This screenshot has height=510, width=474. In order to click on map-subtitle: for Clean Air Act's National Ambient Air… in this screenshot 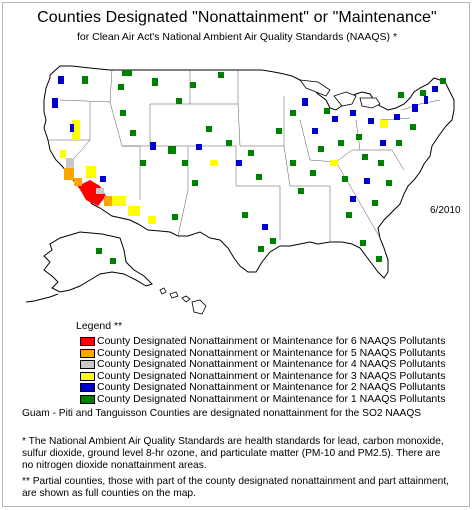, I will do `click(237, 37)`.